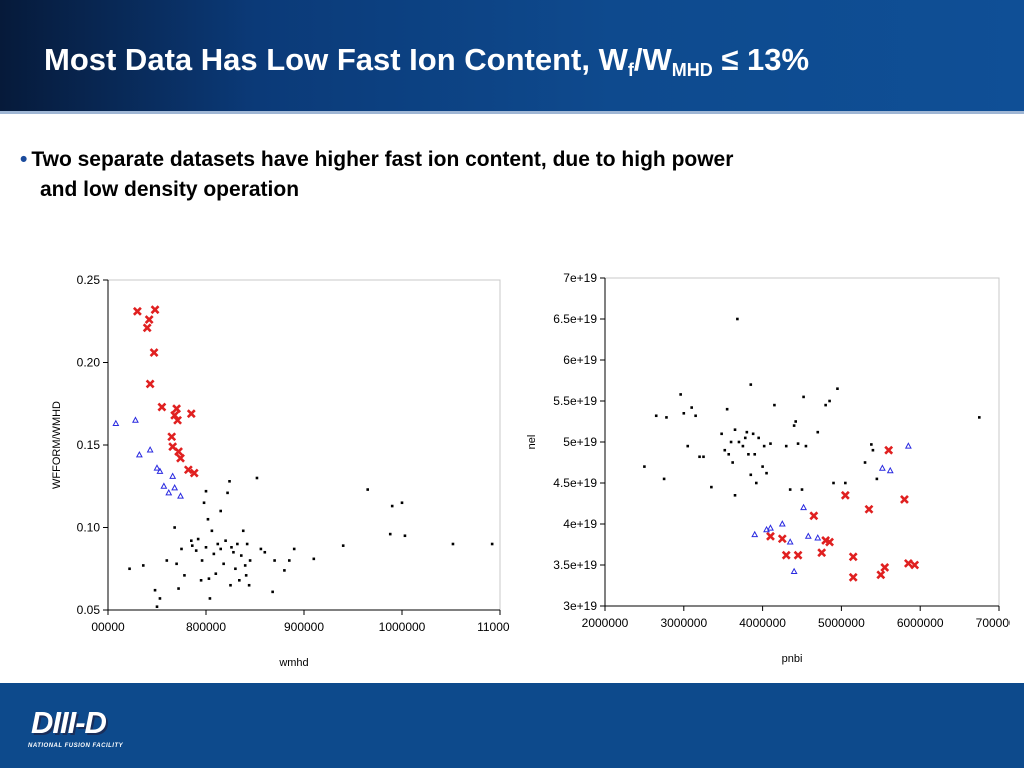 This screenshot has height=768, width=1024. What do you see at coordinates (575, 565) in the screenshot?
I see `y-tick-label: 3.5e+19` at bounding box center [575, 565].